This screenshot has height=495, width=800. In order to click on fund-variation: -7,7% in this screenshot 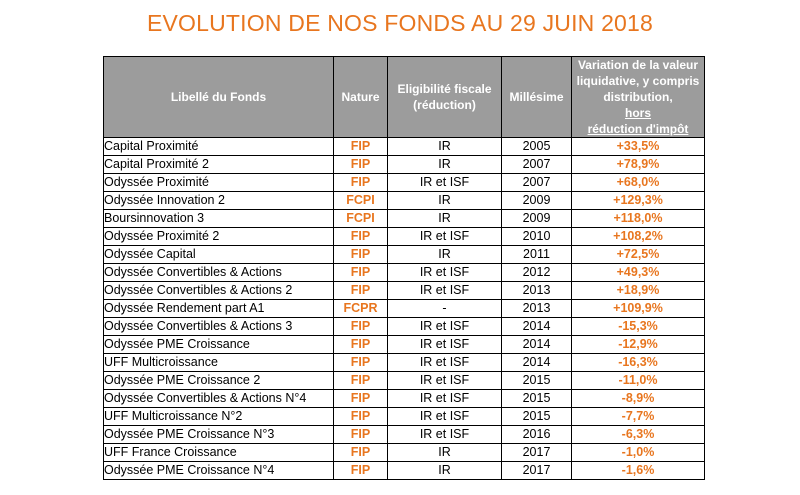, I will do `click(638, 416)`.